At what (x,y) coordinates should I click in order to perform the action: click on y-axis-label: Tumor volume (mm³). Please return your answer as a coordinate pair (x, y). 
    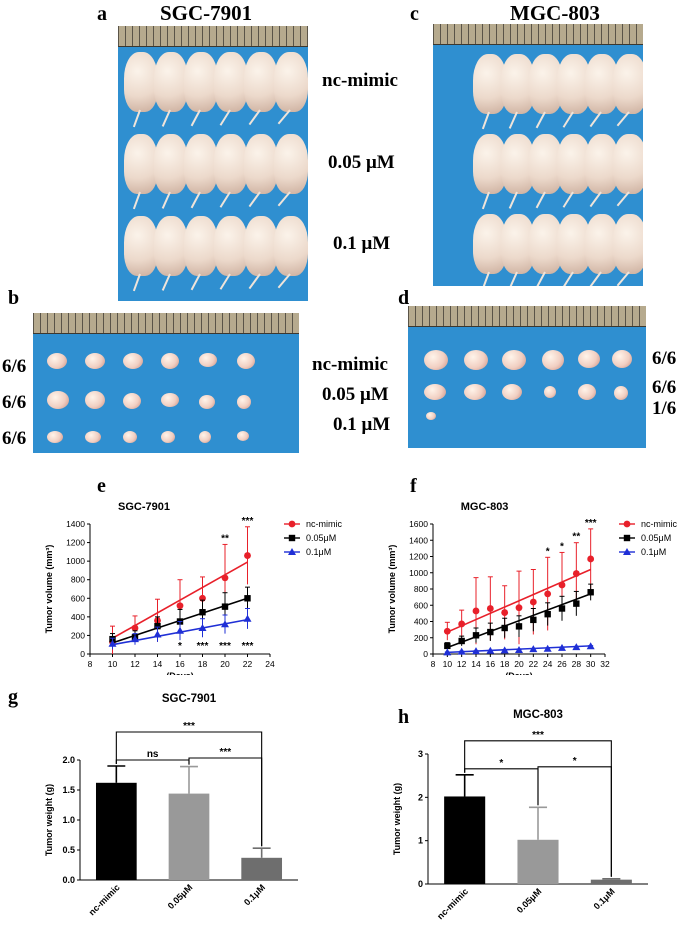
    Looking at the image, I should click on (49, 589).